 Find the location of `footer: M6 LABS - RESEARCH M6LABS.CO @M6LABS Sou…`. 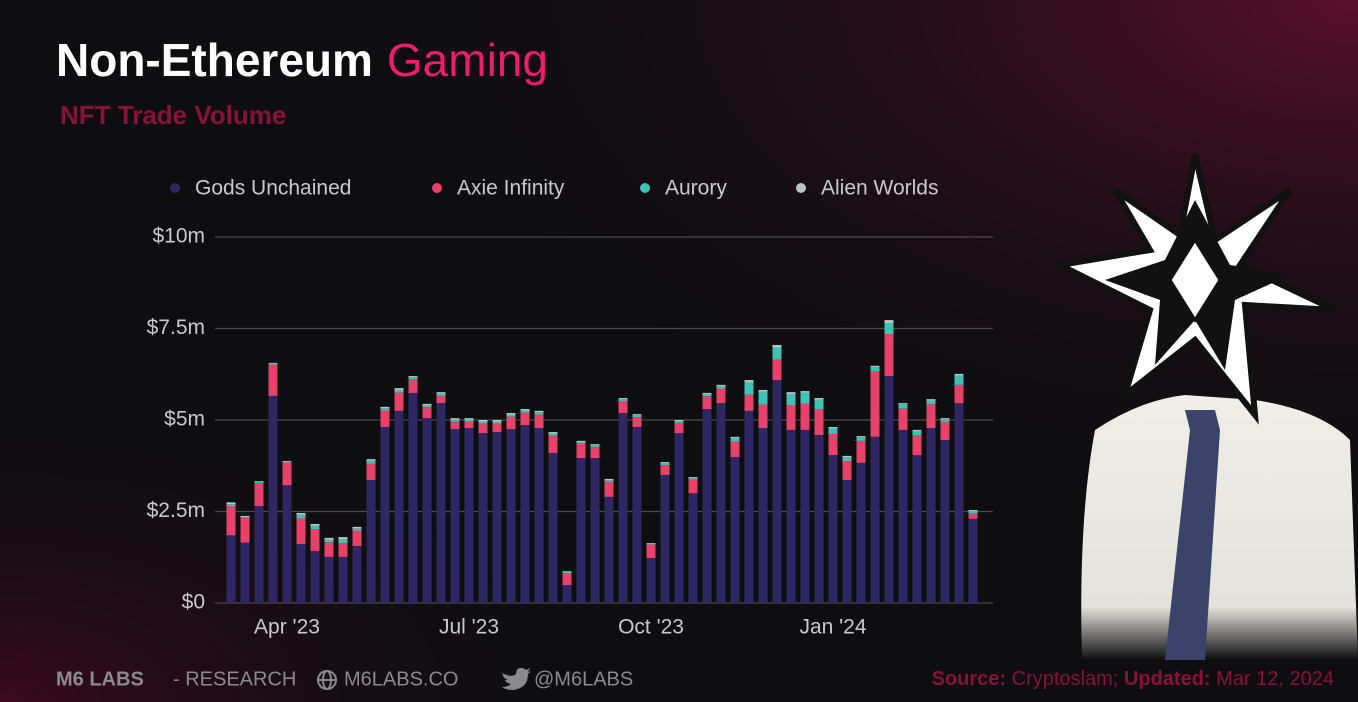

footer: M6 LABS - RESEARCH M6LABS.CO @M6LABS Sou… is located at coordinates (695, 679).